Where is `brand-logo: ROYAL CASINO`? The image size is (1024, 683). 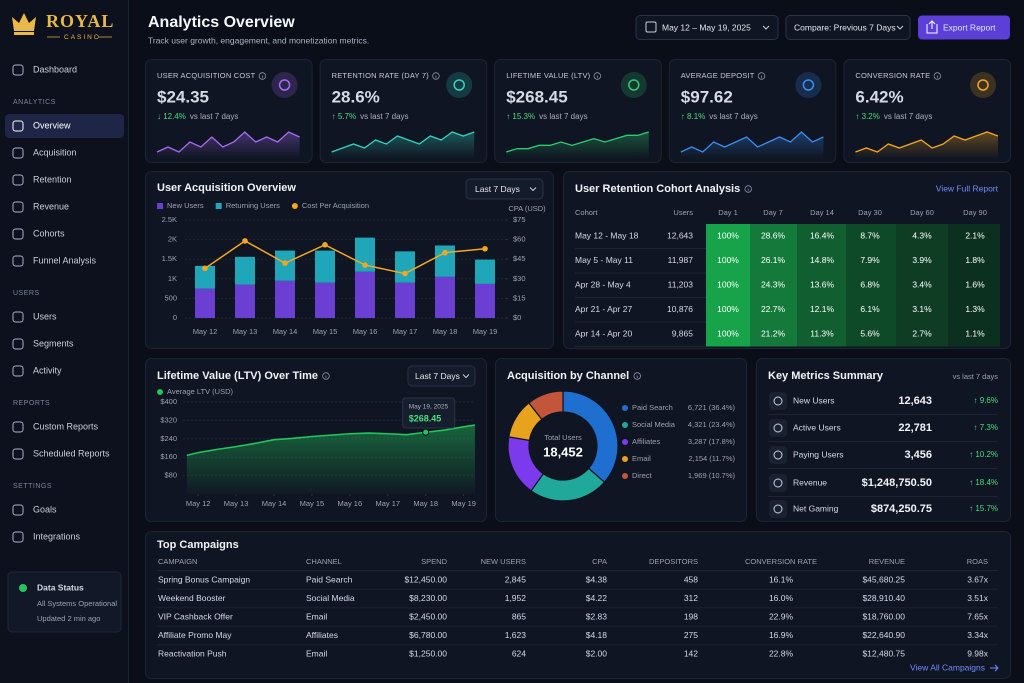
brand-logo: ROYAL CASINO is located at coordinates (62, 26).